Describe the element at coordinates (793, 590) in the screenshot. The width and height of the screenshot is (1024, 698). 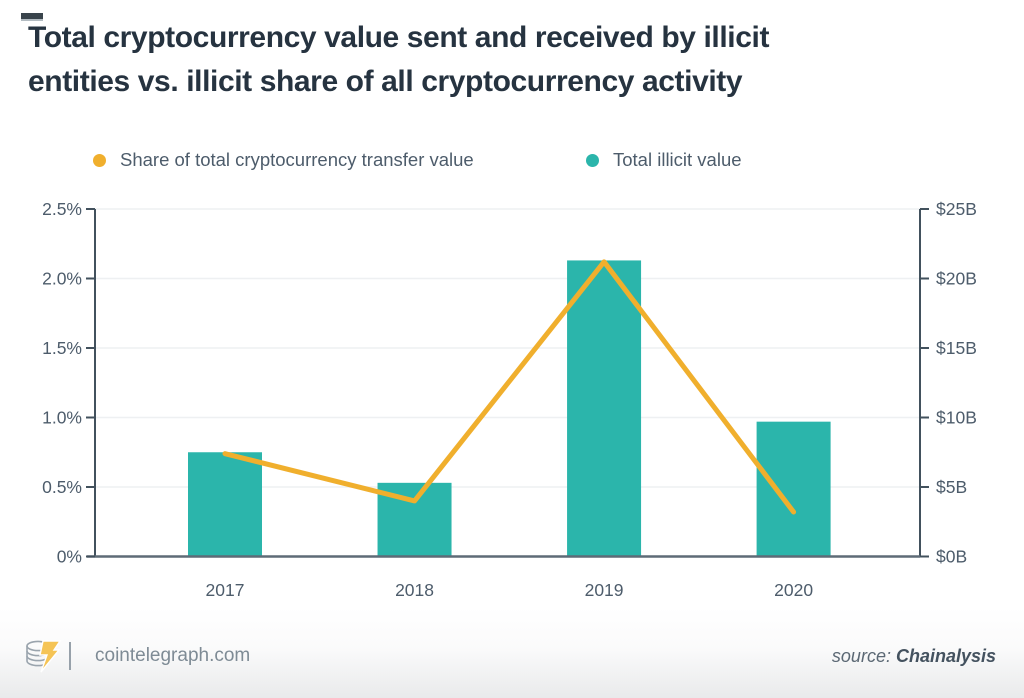
I see `x-label-2020: 2020` at that location.